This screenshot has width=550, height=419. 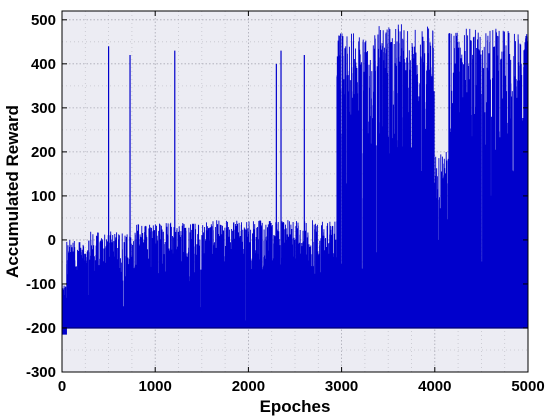 I want to click on y-tick-label: 200, so click(x=43, y=152).